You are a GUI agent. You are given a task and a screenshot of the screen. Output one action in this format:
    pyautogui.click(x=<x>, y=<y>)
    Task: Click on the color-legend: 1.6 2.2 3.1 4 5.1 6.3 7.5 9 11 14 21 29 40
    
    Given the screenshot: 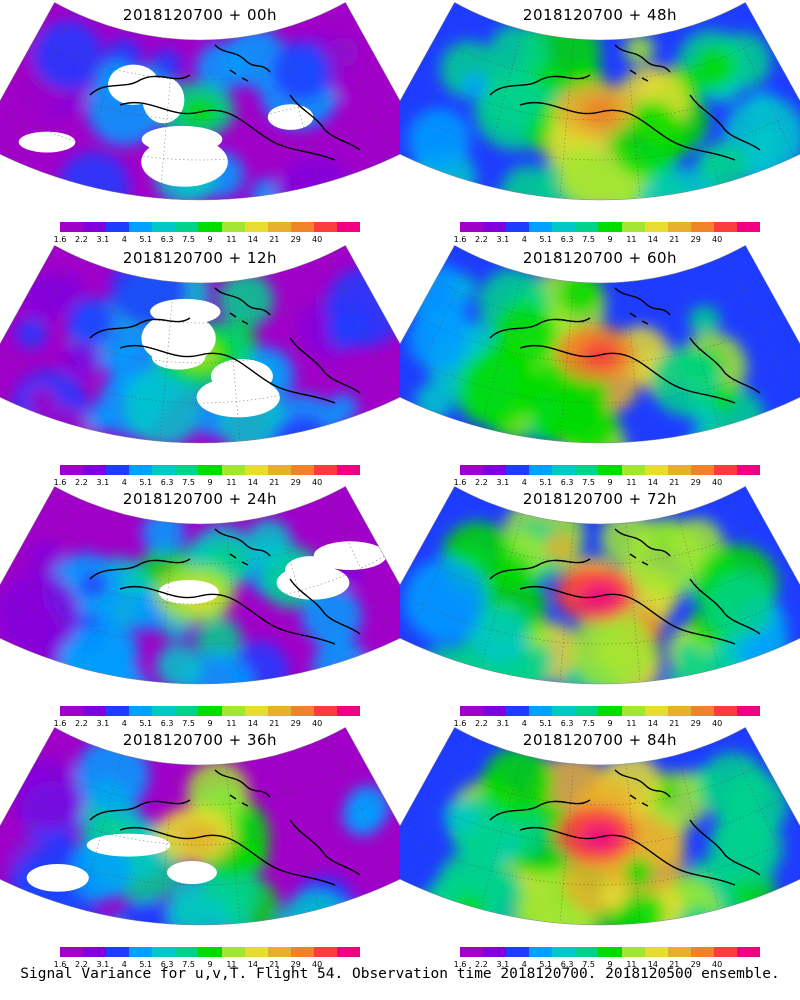 What is the action you would take?
    pyautogui.click(x=607, y=234)
    